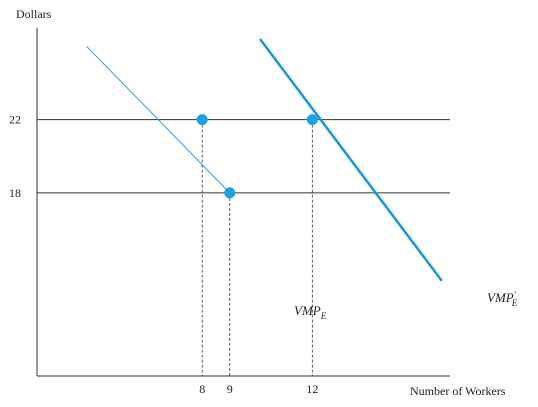 The height and width of the screenshot is (407, 538). I want to click on x-tick-label-8: 8, so click(202, 389).